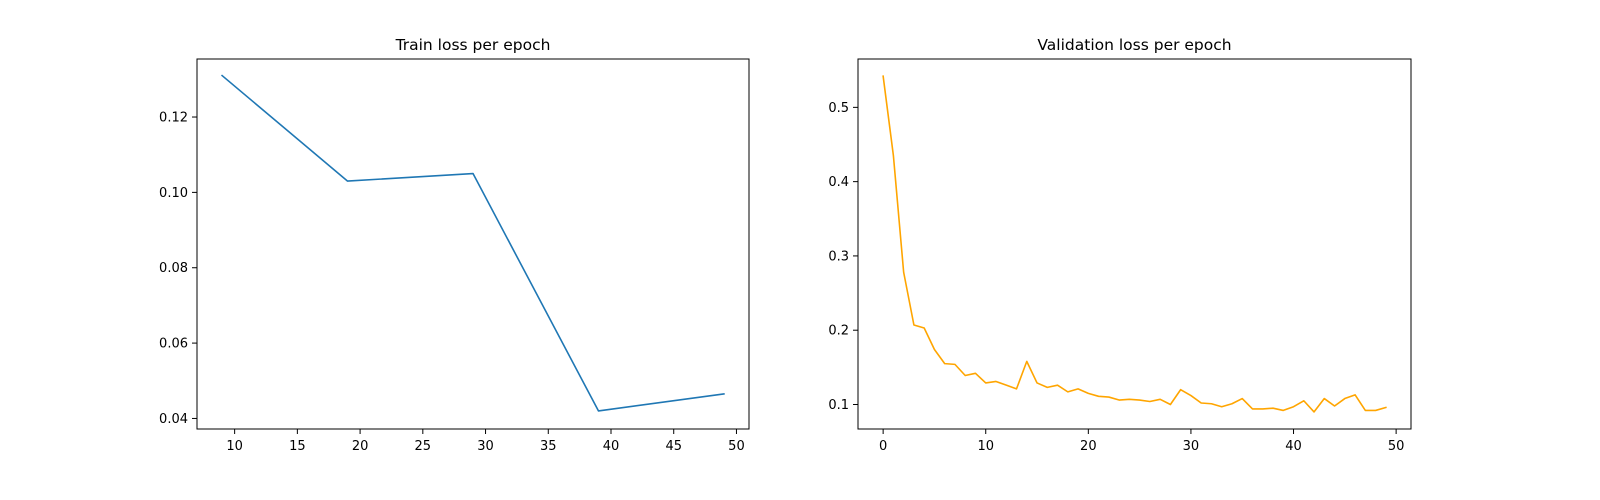 Image resolution: width=1600 pixels, height=500 pixels. Describe the element at coordinates (1134, 45) in the screenshot. I see `validation-loss-title: Validation loss per epoch` at that location.